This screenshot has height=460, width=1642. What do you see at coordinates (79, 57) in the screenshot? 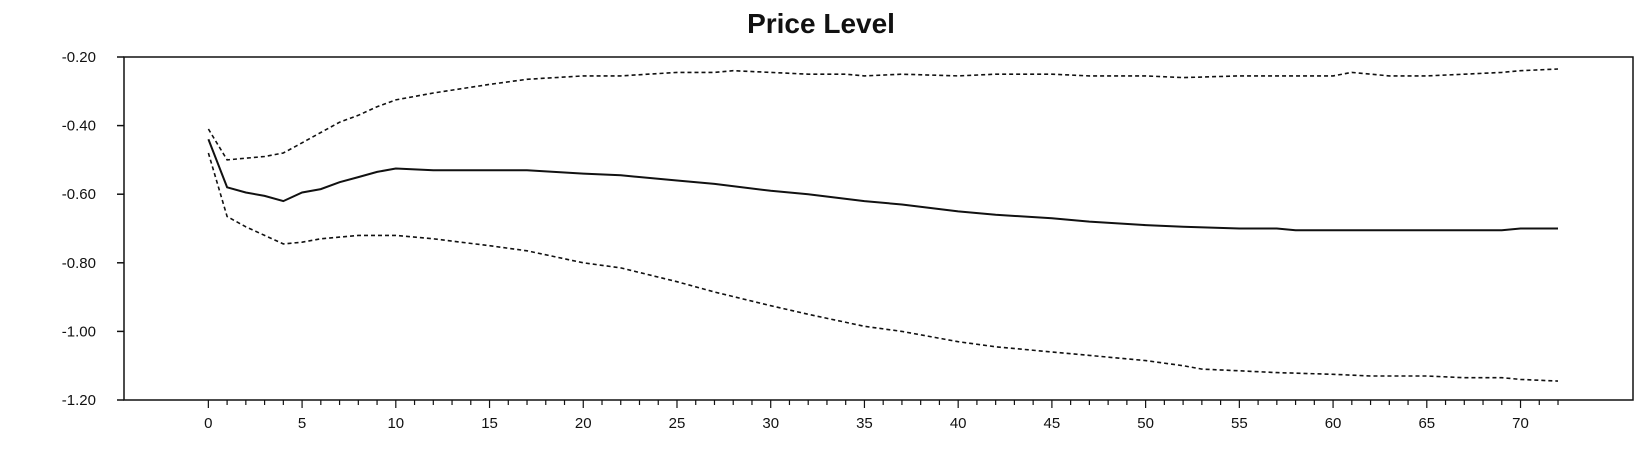
I see `y-tick-label: -0.20` at bounding box center [79, 57].